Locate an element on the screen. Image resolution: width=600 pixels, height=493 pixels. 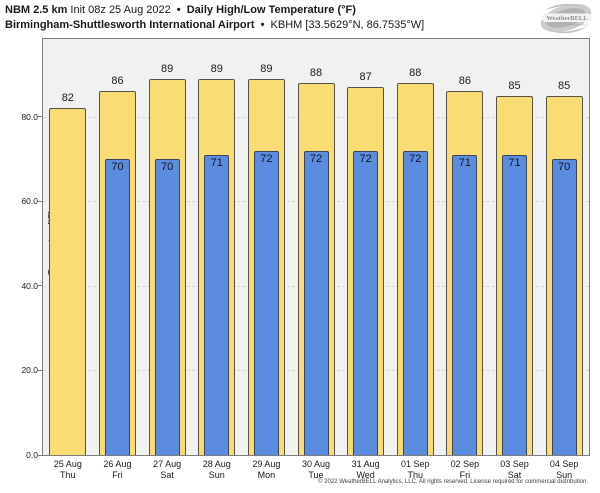
x-tick-label: 03 Sep Sat is located at coordinates (515, 469).